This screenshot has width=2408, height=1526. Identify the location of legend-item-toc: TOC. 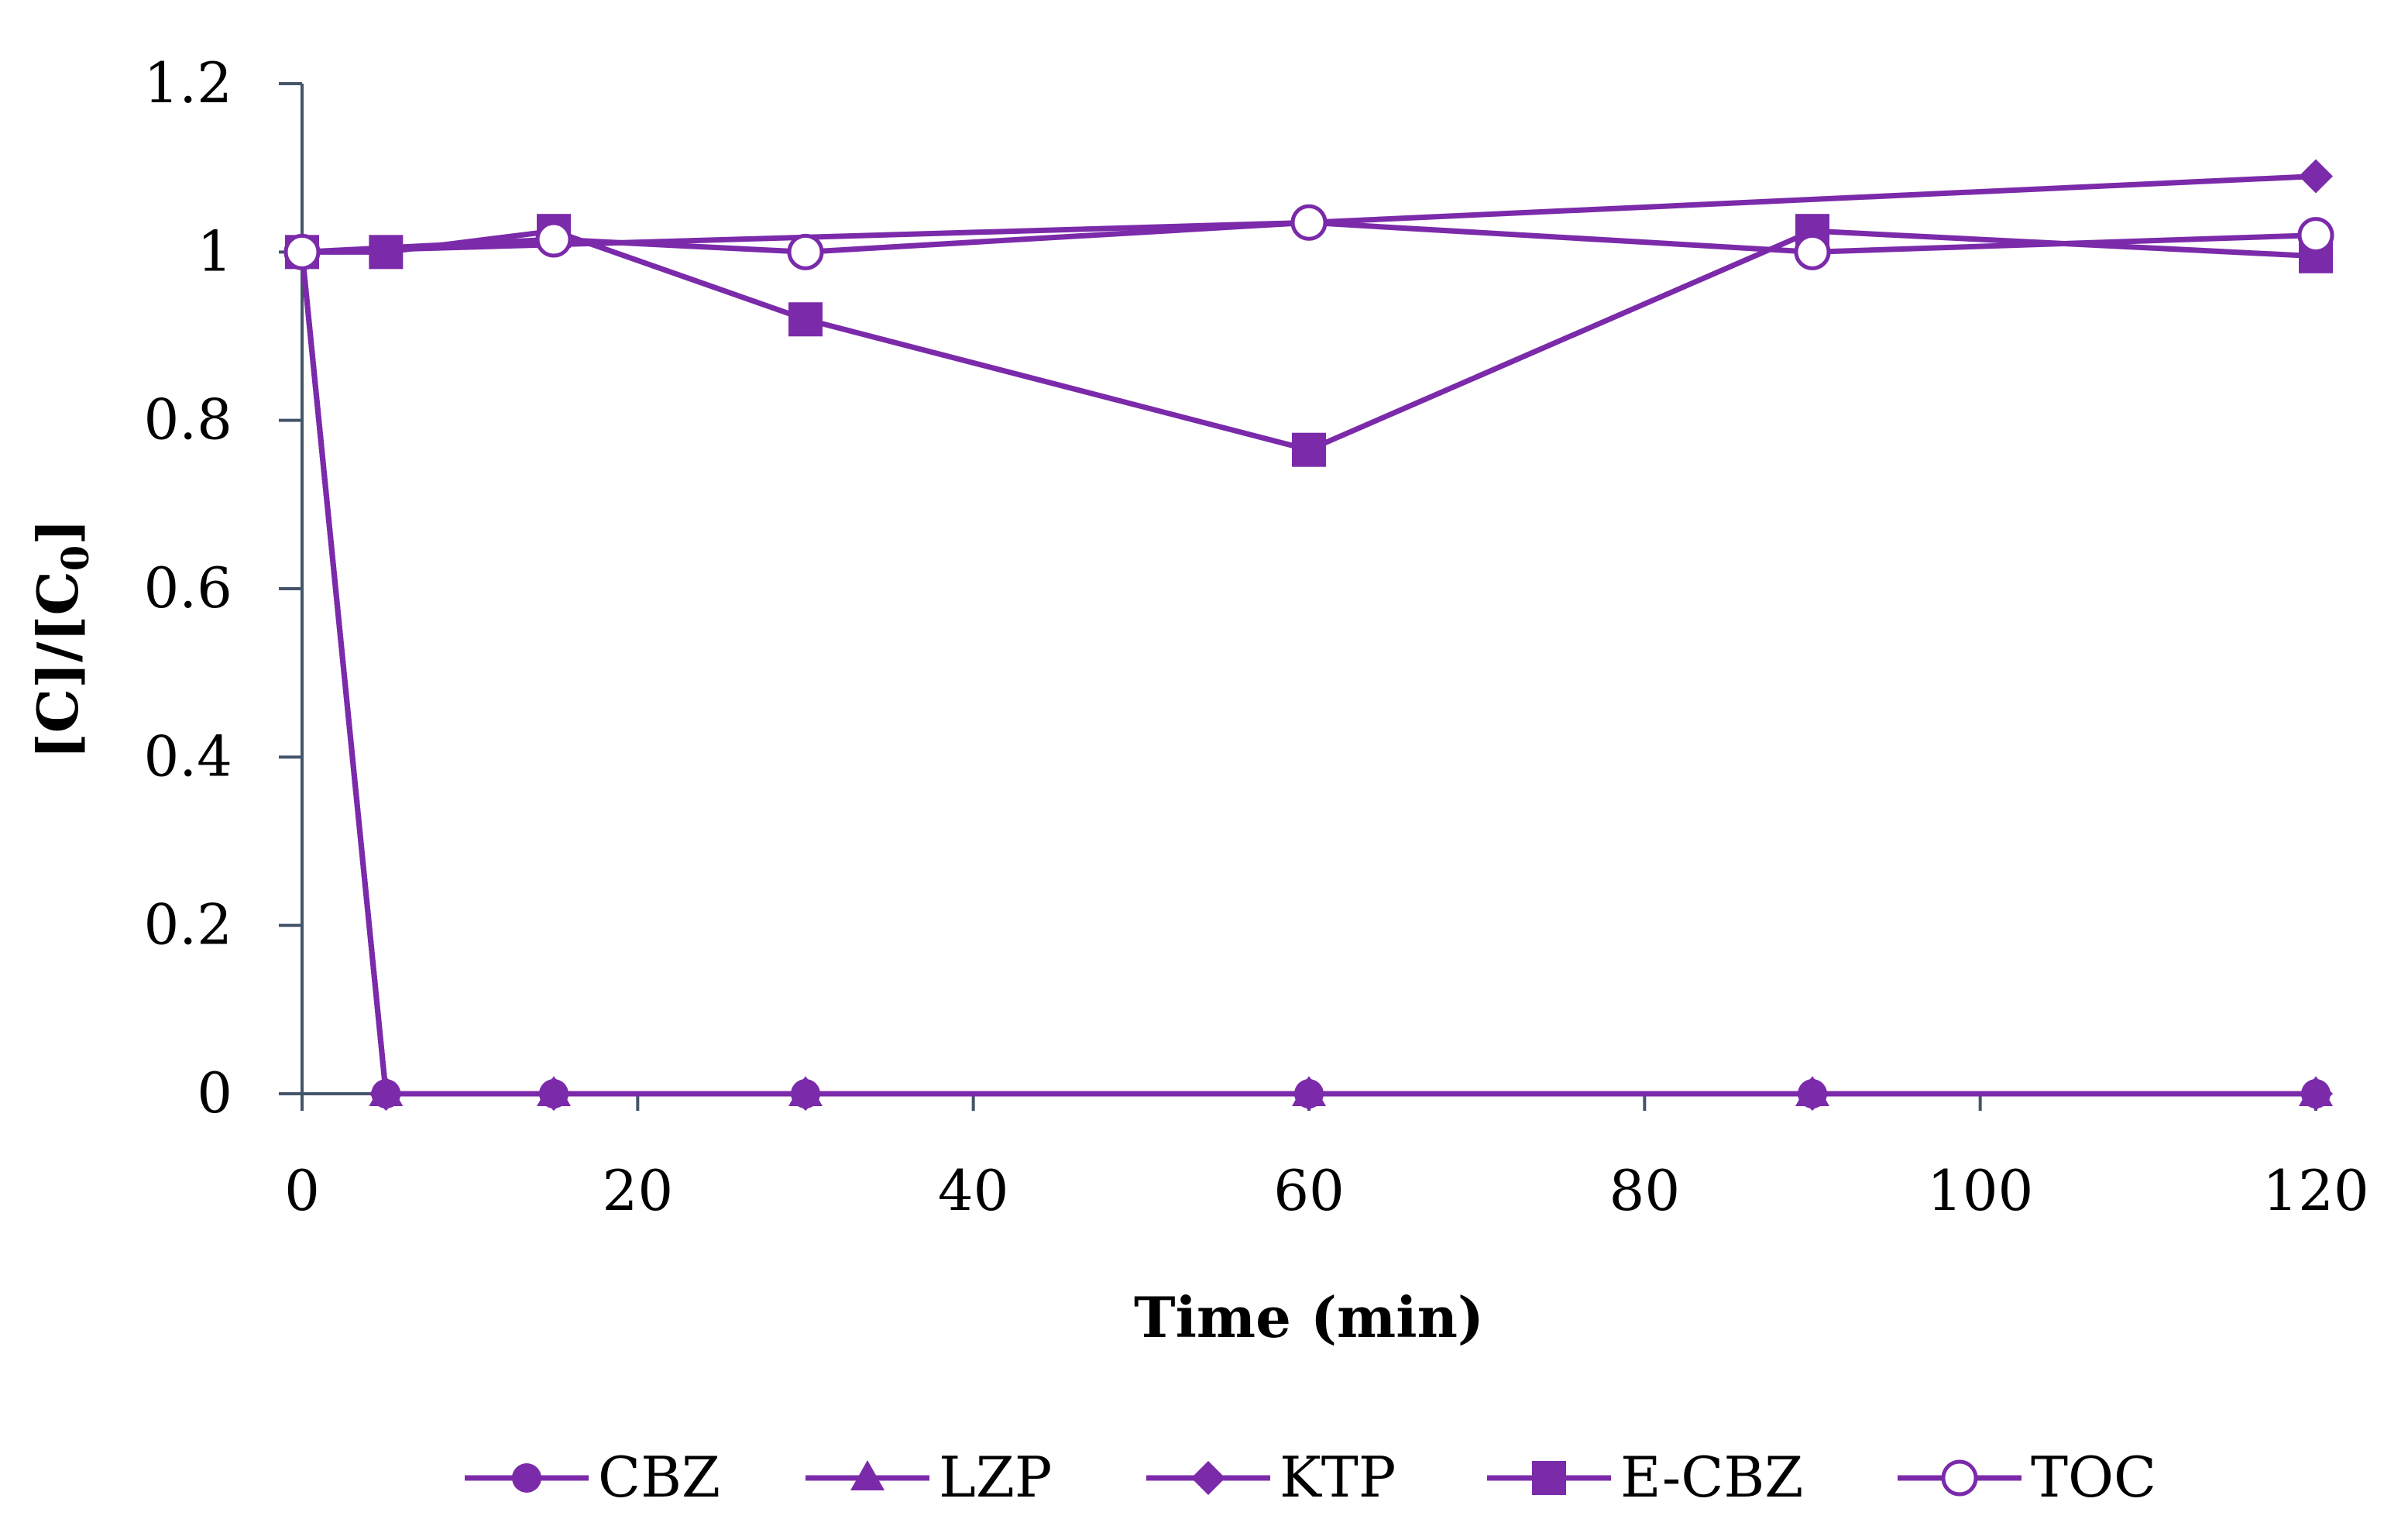
(2027, 1477).